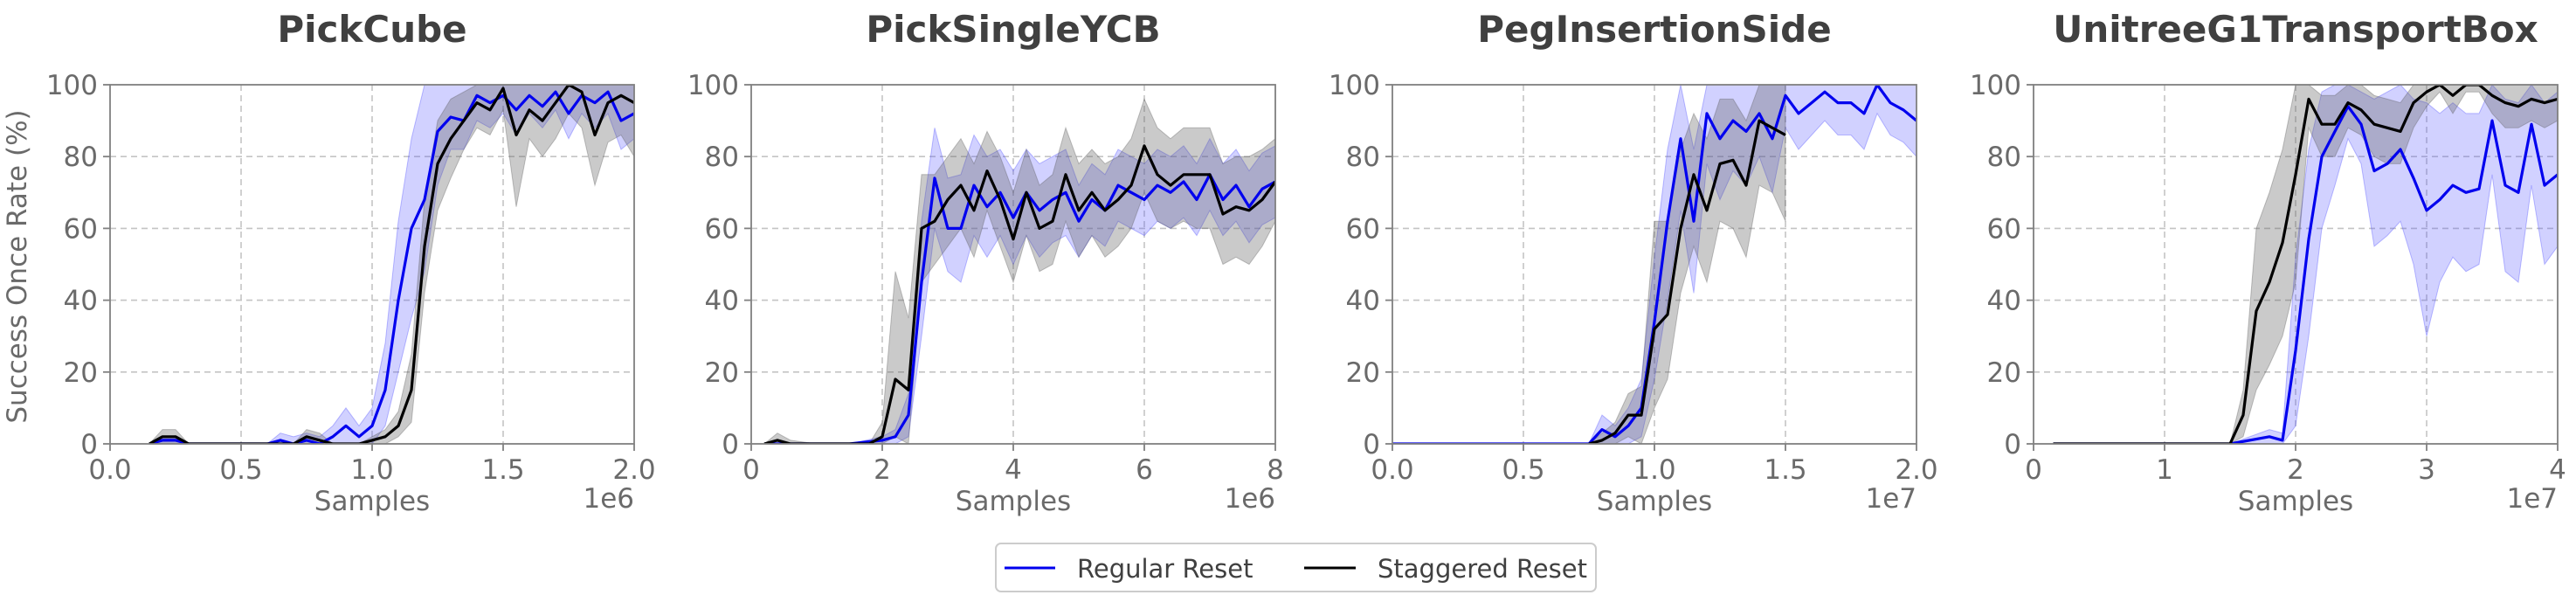 This screenshot has height=602, width=2576. I want to click on legend-label-regular-reset: Regular Reset, so click(1165, 569).